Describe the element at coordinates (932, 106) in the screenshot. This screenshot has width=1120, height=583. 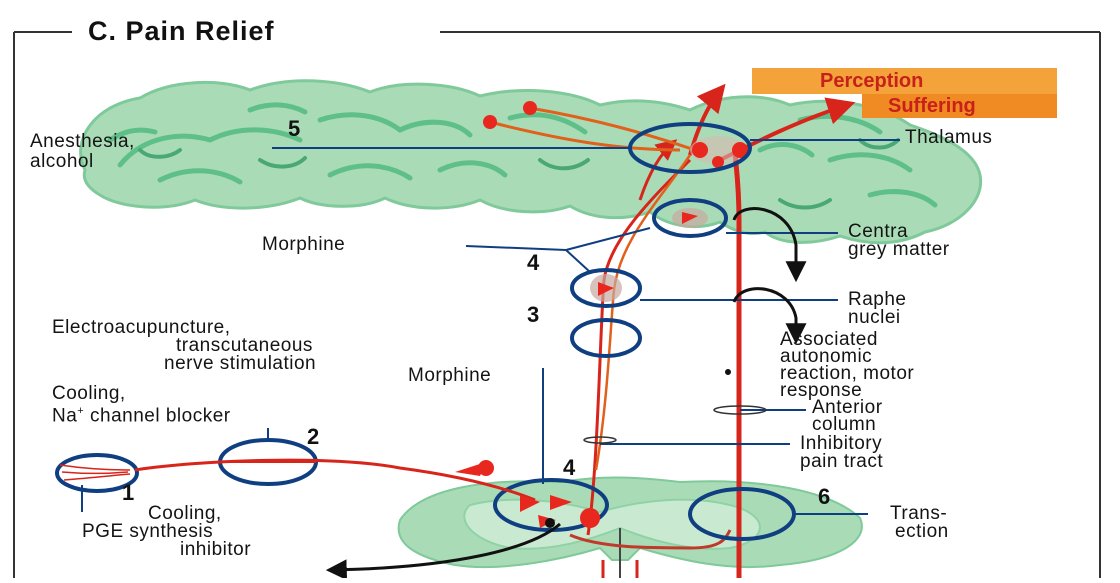
I see `suffering-label: Suffering` at that location.